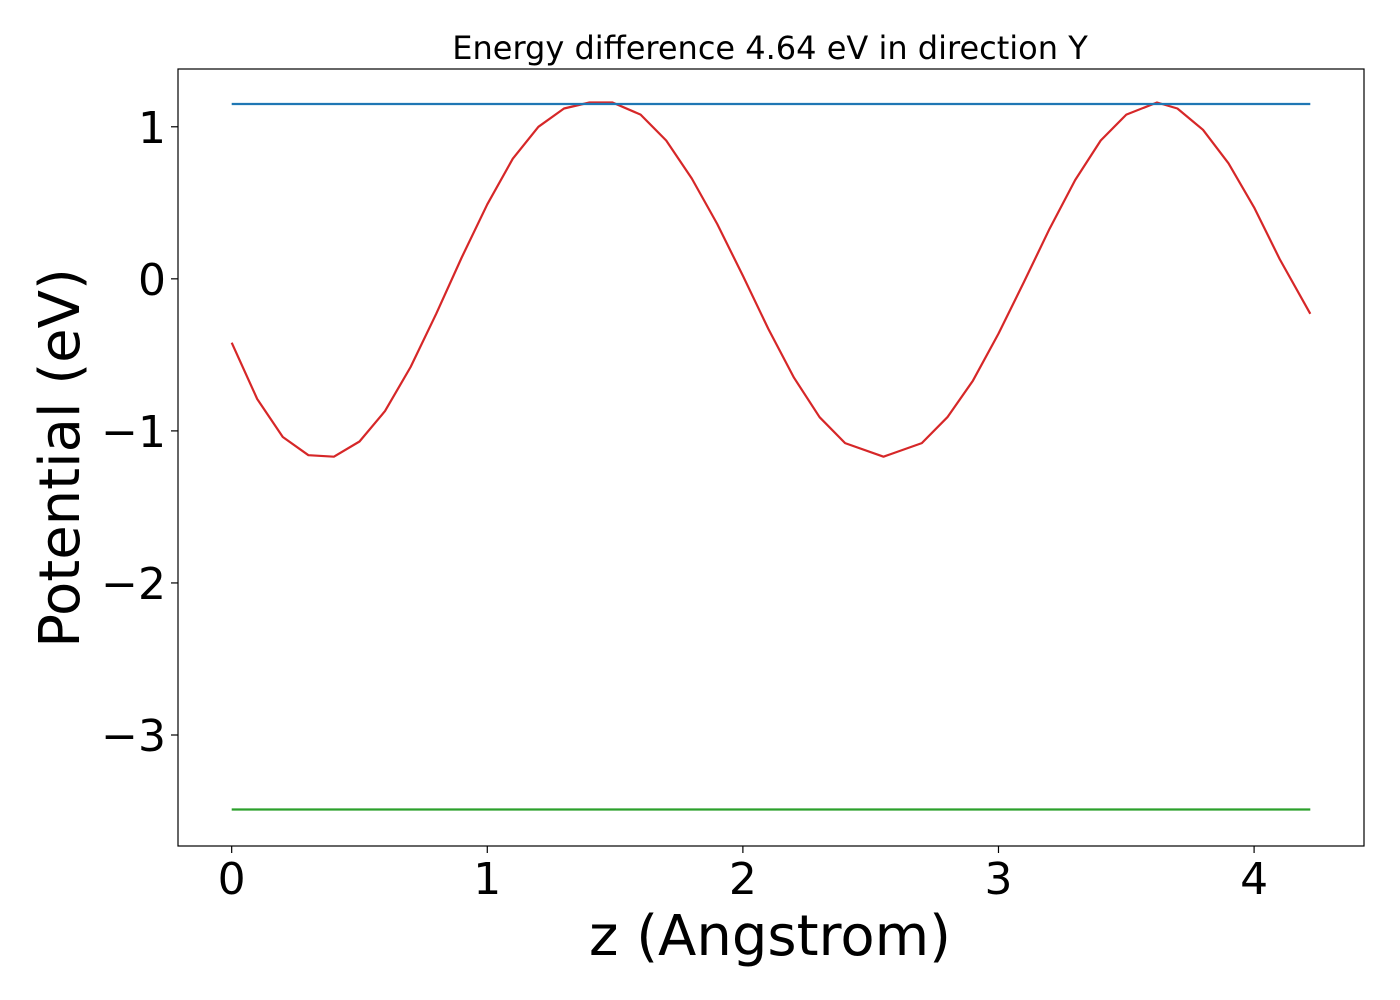 This screenshot has width=1400, height=1000. What do you see at coordinates (133, 432) in the screenshot?
I see `y-tick-label: −1` at bounding box center [133, 432].